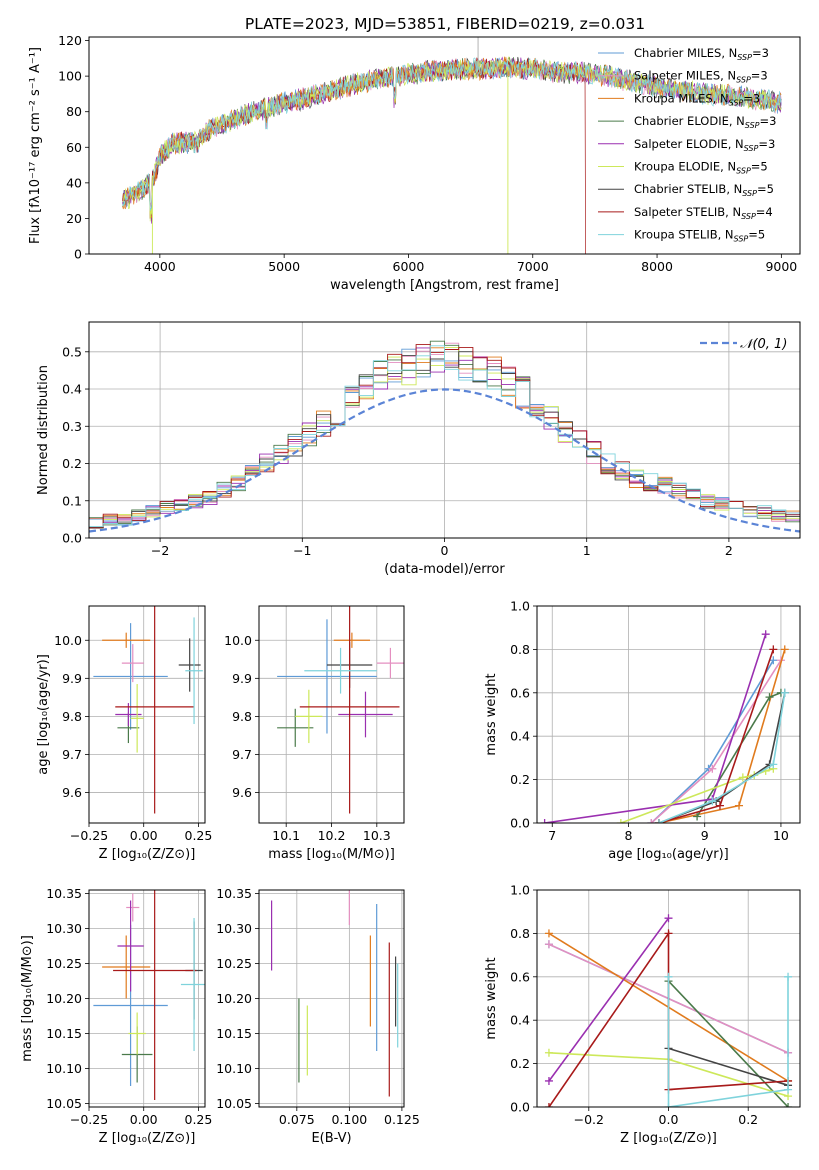 The image size is (819, 1170). What do you see at coordinates (144, 1119) in the screenshot?
I see `x-tick-label: 0.00` at bounding box center [144, 1119].